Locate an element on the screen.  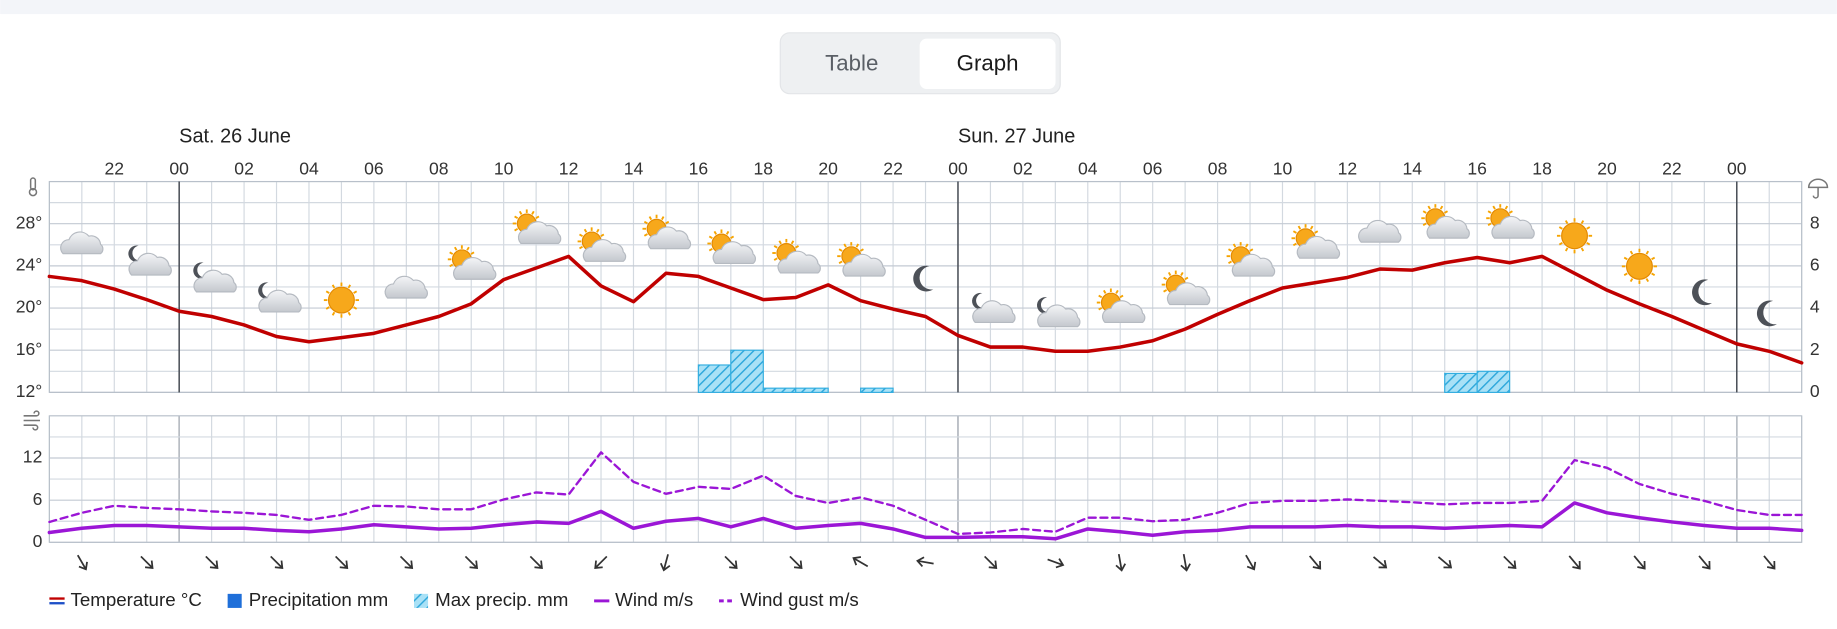
toggle-graph is located at coordinates (987, 64).